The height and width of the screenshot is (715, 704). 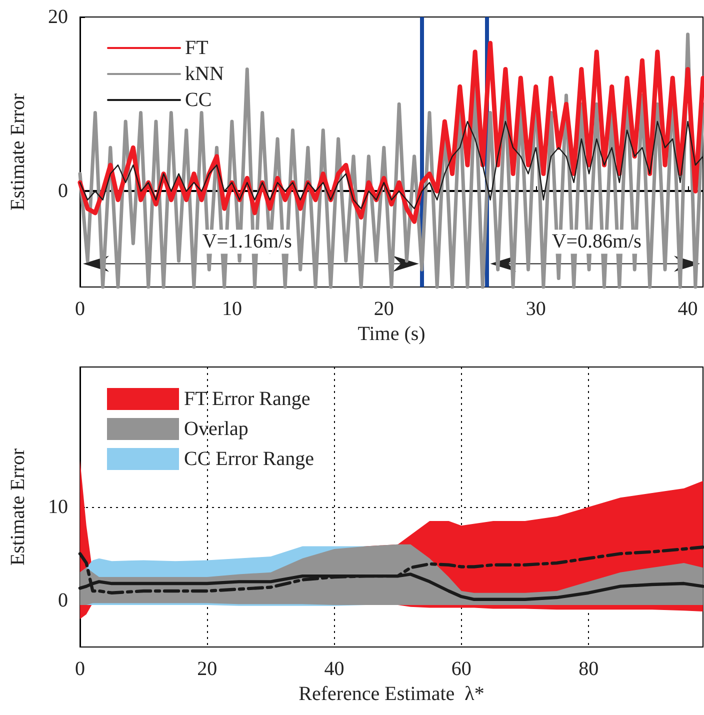 I want to click on x-tick-label: 10, so click(x=232, y=309).